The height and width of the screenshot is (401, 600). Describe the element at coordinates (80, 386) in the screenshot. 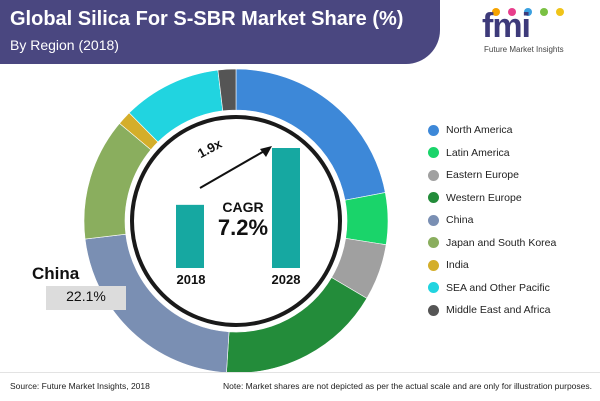

I see `source-note: Source: Future Market Insights, 2018` at that location.